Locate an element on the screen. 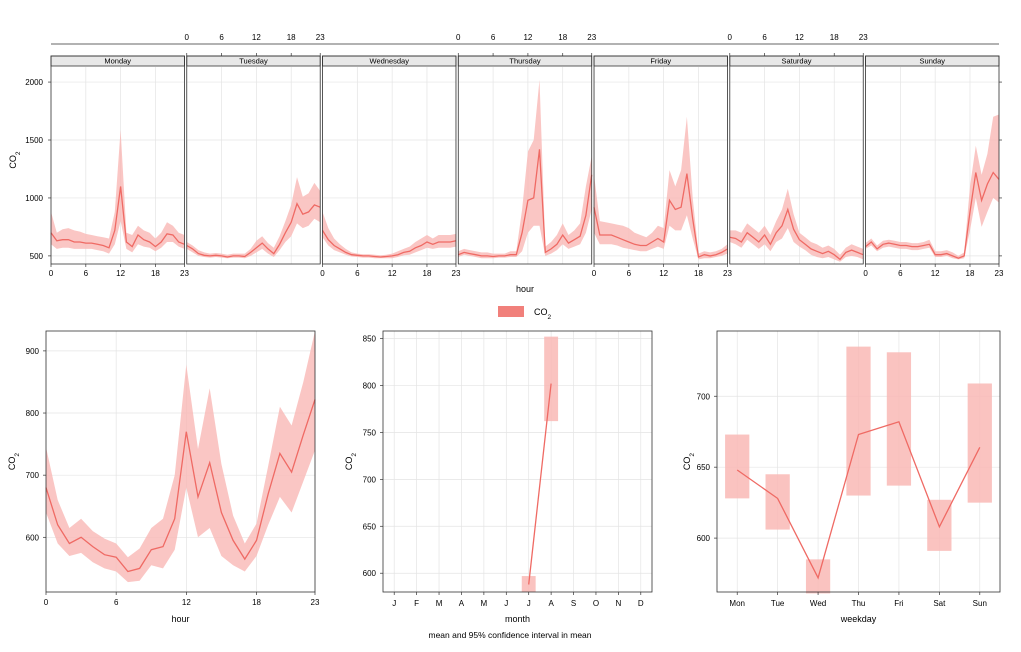 Image resolution: width=1021 pixels, height=652 pixels. panel-strip-label: Sunday is located at coordinates (933, 61).